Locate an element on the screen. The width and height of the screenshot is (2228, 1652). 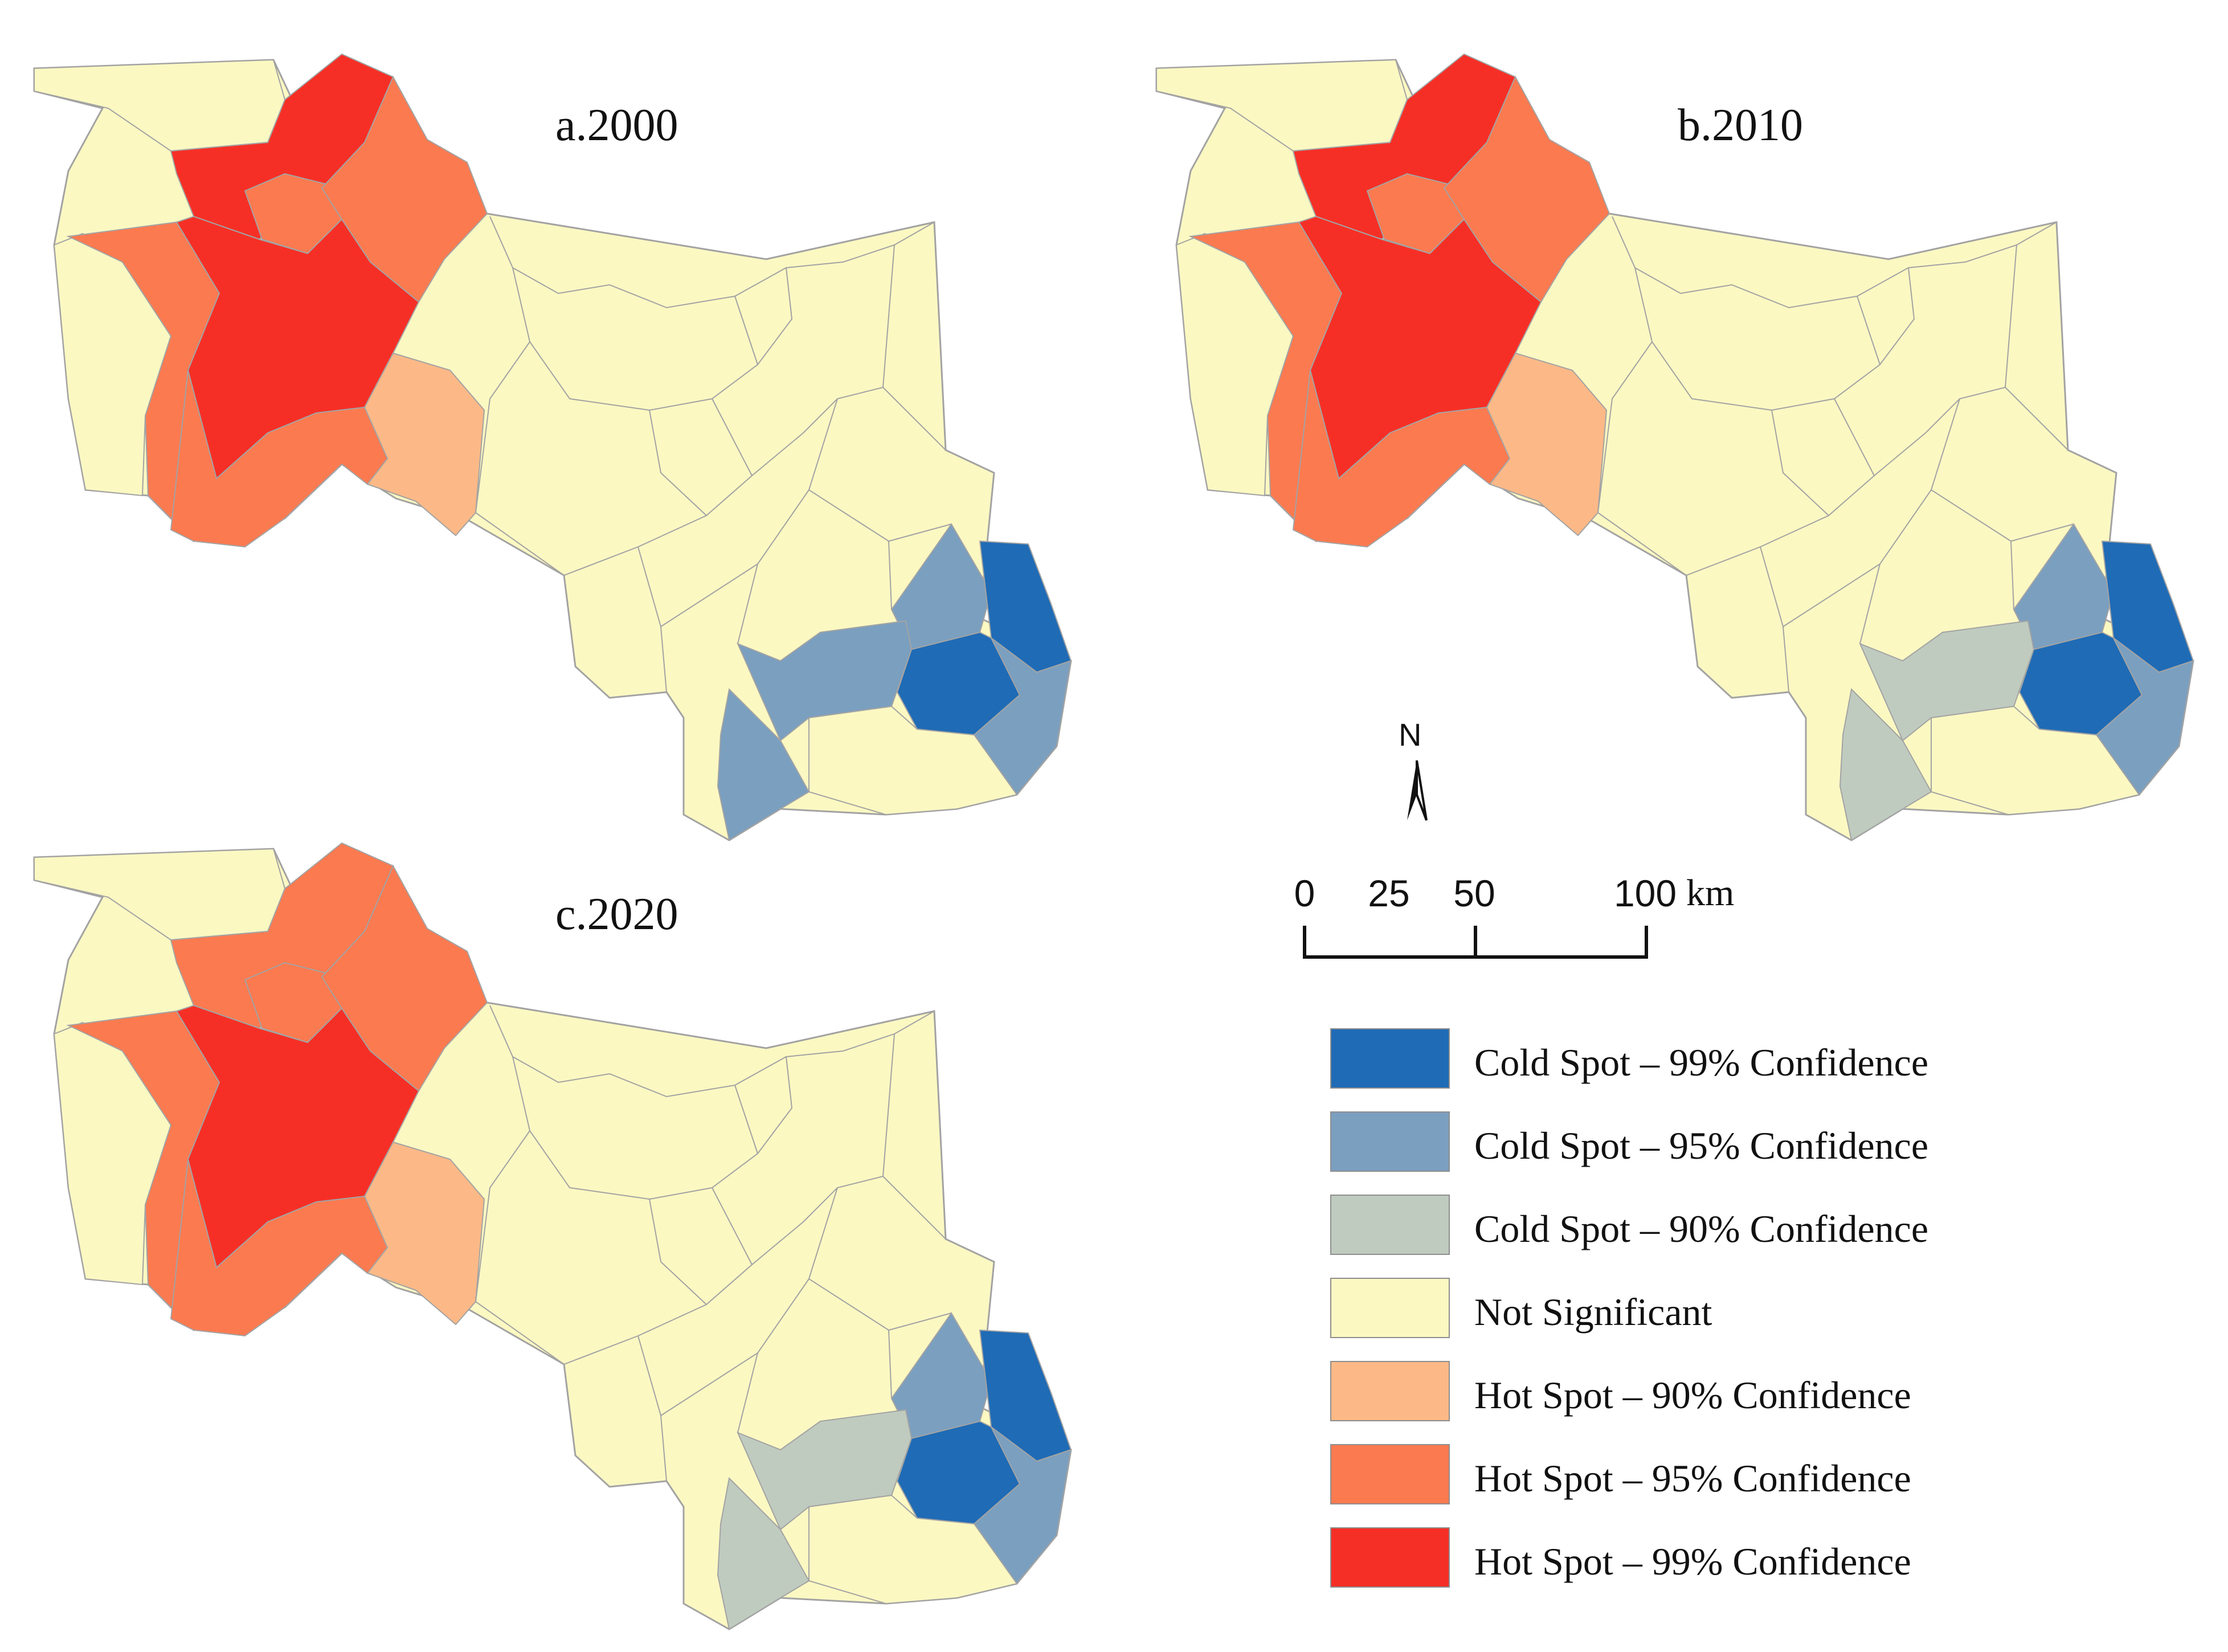
legend-label-not-significant: Not Significant is located at coordinates (1593, 1312).